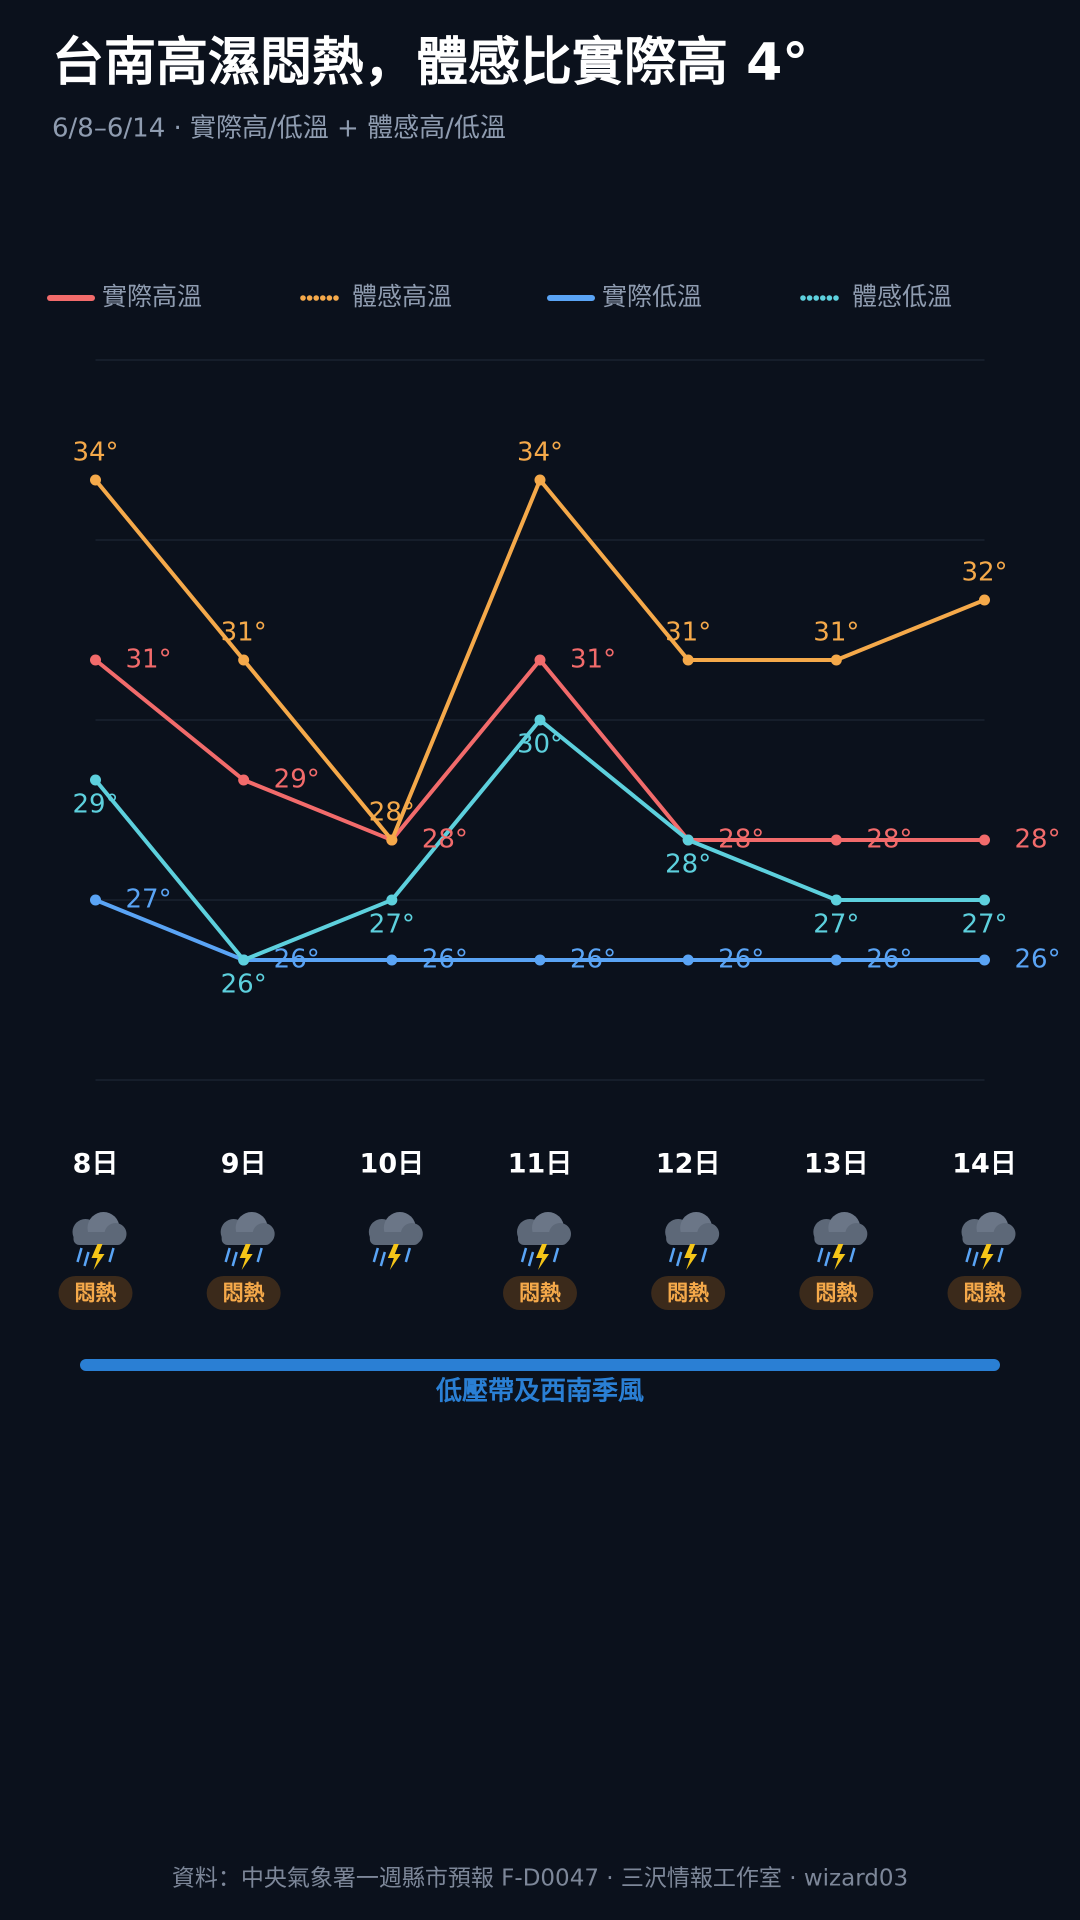 This screenshot has height=1920, width=1080. Describe the element at coordinates (836, 1164) in the screenshot. I see `x-tick-label: 13日` at that location.